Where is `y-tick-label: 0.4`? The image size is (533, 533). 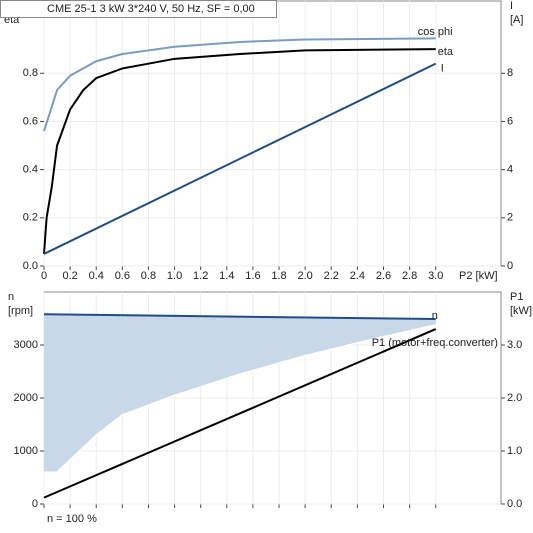 y-tick-label: 0.4 is located at coordinates (30, 170).